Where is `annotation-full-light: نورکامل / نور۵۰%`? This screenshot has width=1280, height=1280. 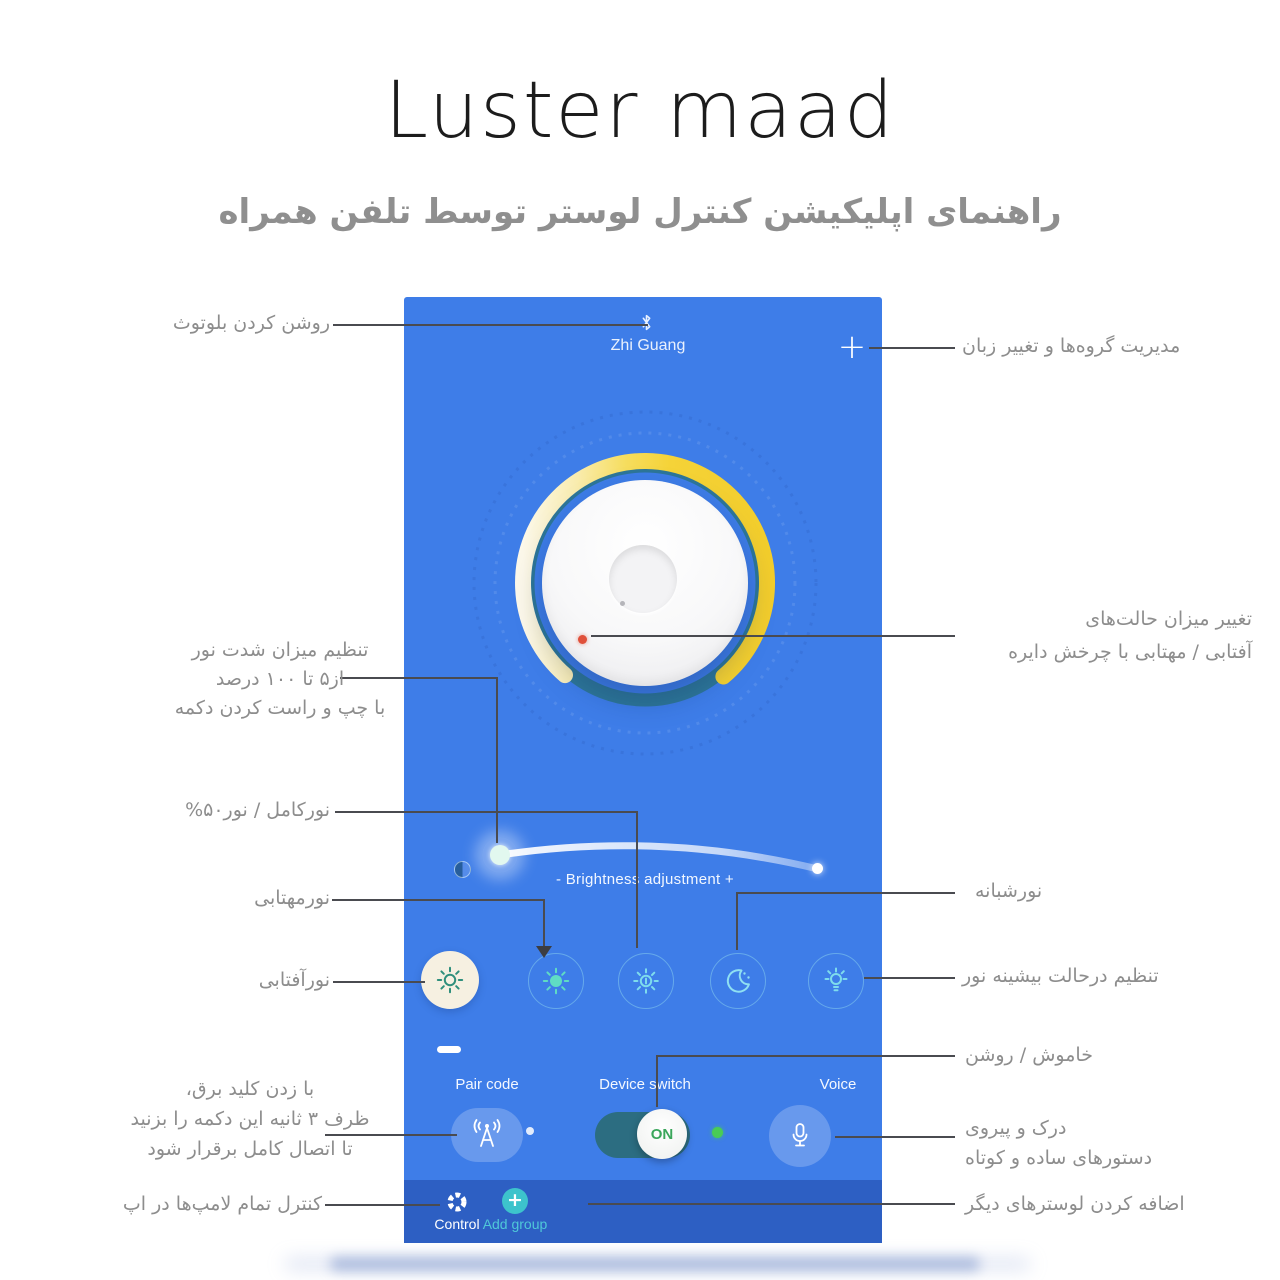
annotation-full-light: نورکامل / نور۵۰% is located at coordinates (257, 810).